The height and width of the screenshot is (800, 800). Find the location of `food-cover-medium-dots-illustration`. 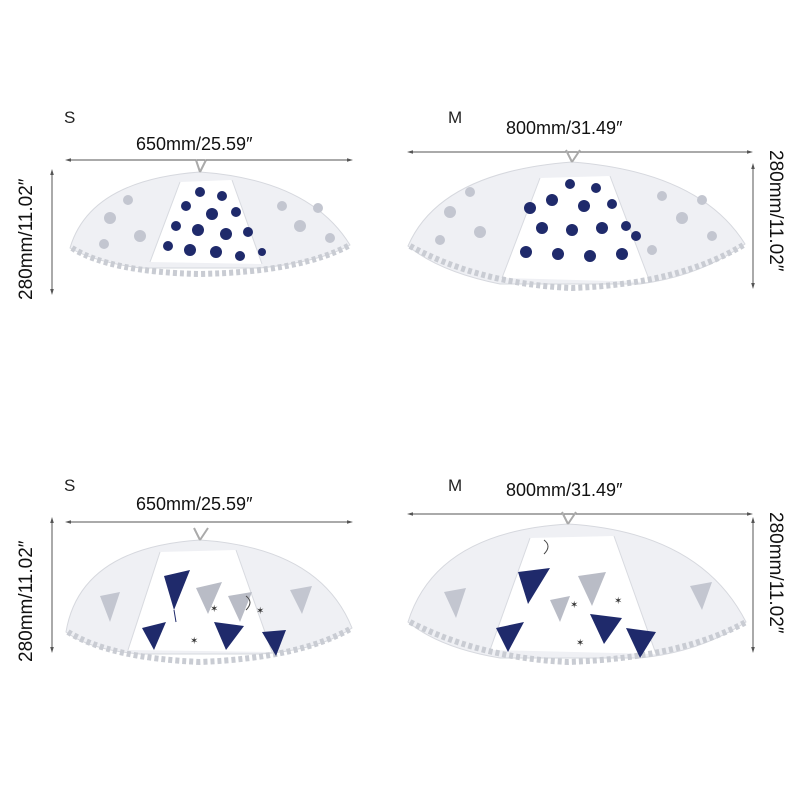

food-cover-medium-dots-illustration is located at coordinates (581, 220).